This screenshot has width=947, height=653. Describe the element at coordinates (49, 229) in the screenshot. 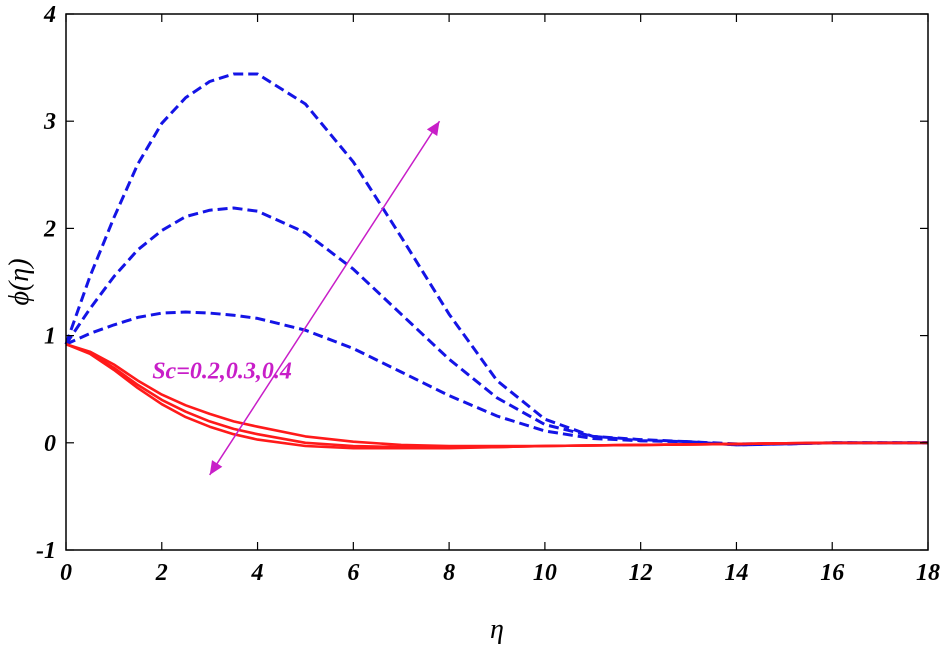

I see `y-tick-label: 2` at that location.